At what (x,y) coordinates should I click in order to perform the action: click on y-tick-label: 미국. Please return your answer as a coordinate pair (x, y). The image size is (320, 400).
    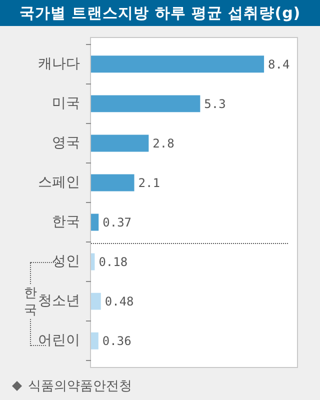
    Looking at the image, I should click on (66, 103).